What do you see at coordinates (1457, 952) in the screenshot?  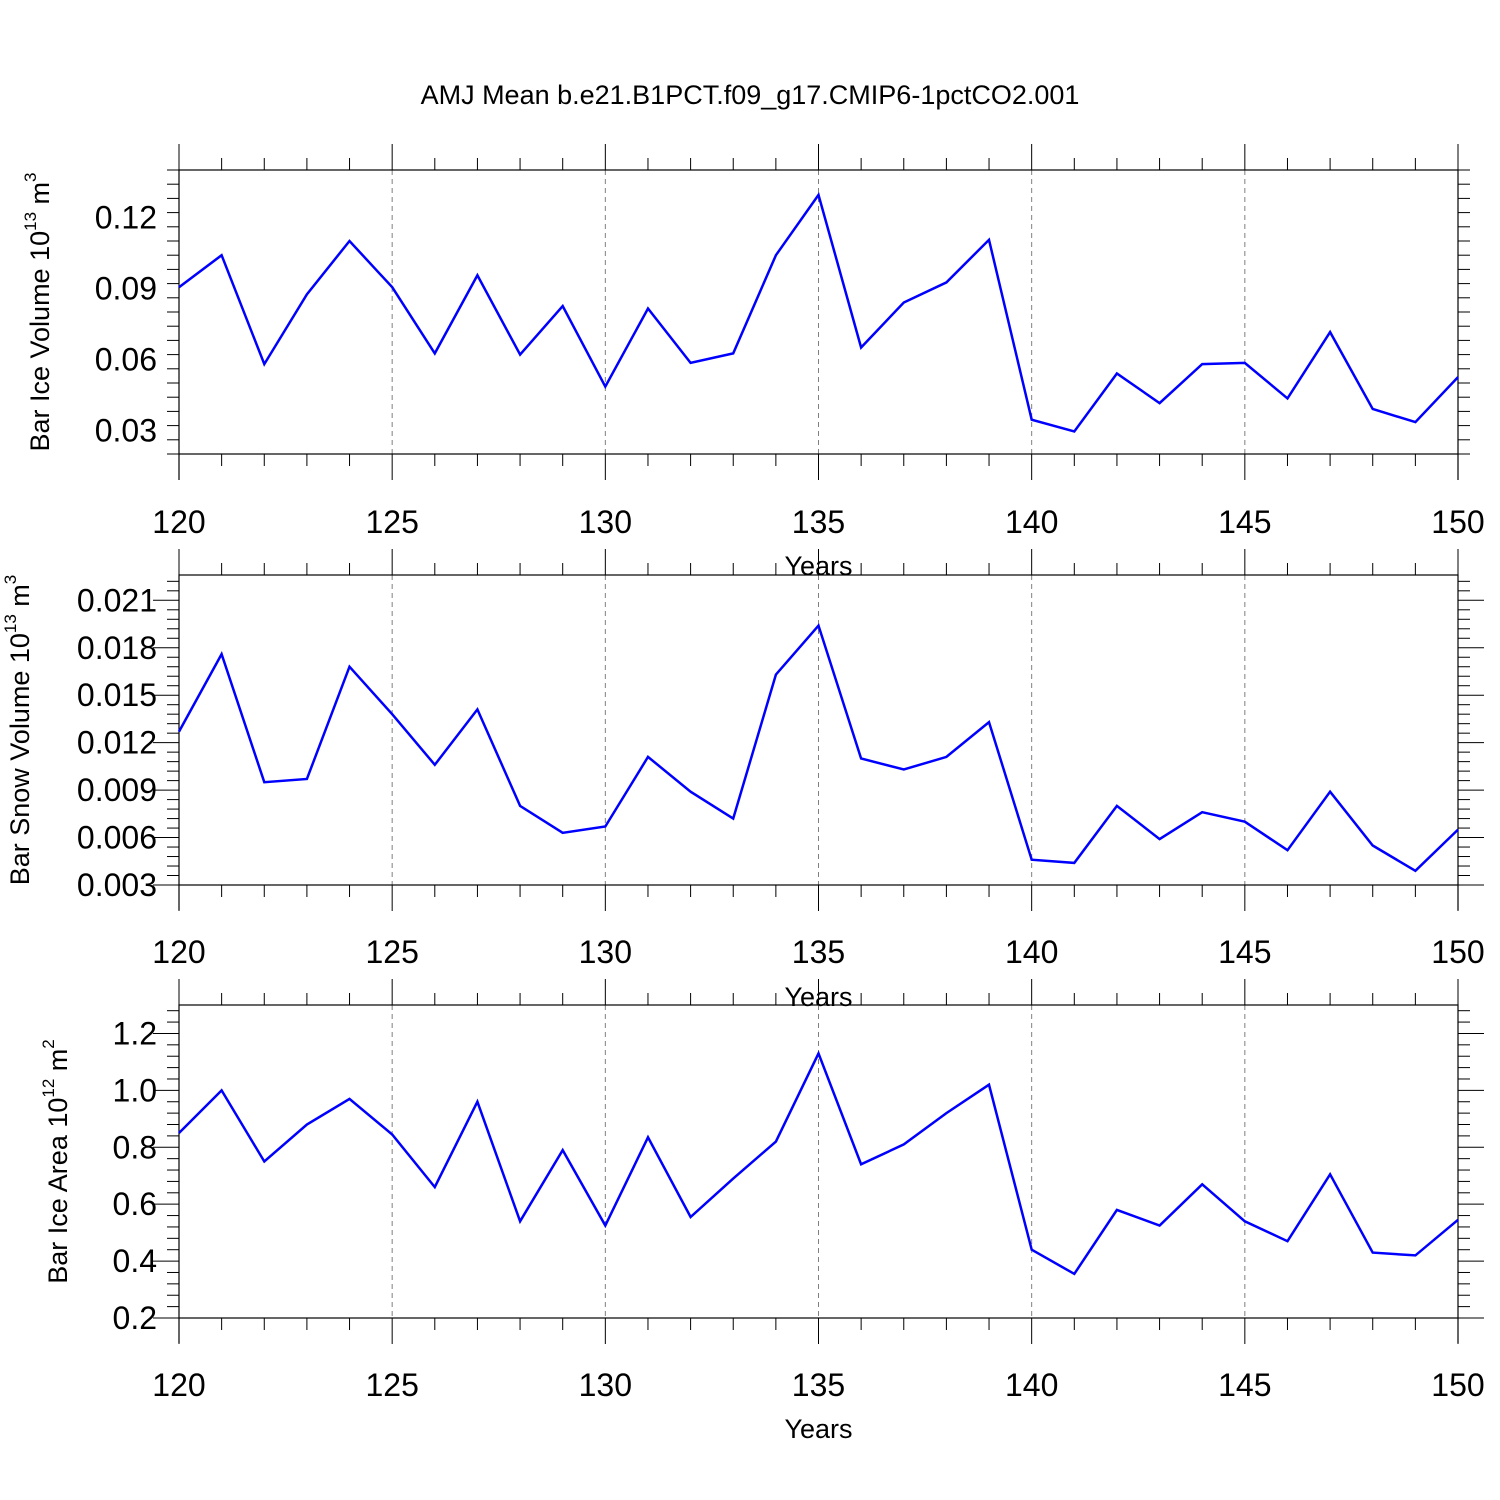 I see `panel2-xtick-label-6: 150` at bounding box center [1457, 952].